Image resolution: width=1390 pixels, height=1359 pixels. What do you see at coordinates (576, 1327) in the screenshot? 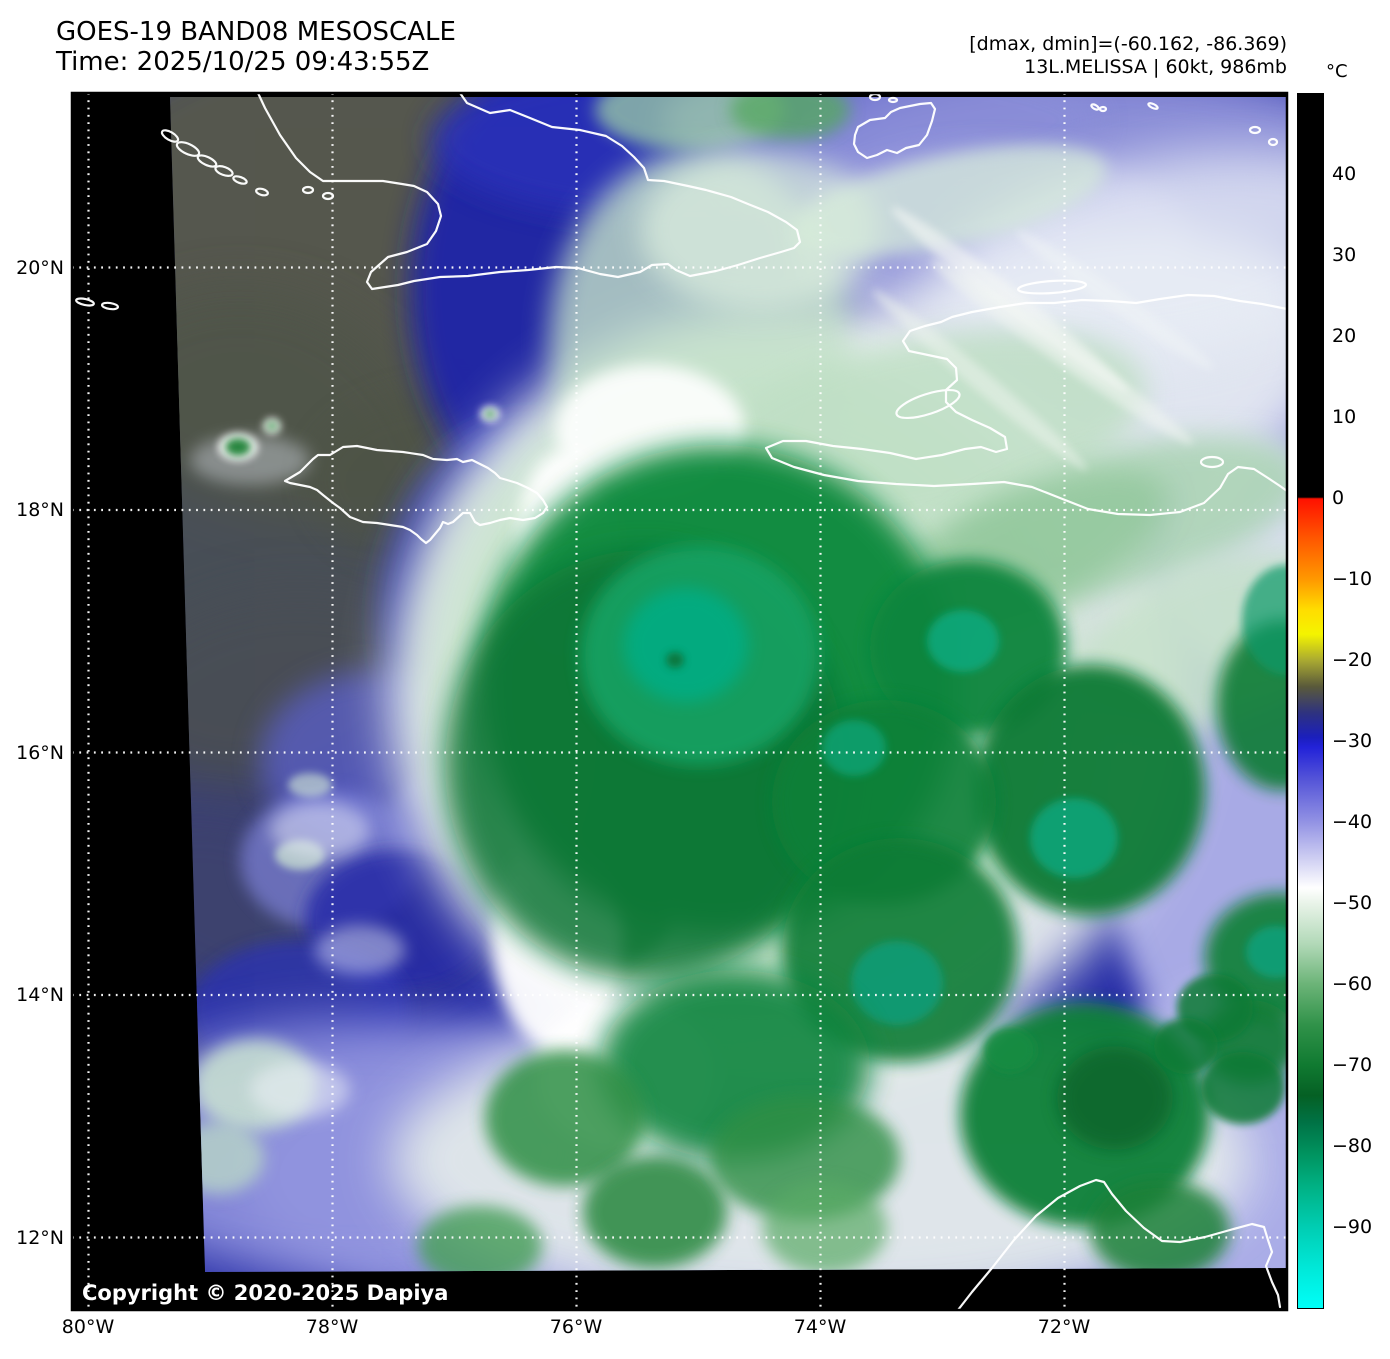
I see `lon-label-76w: 76°W` at bounding box center [576, 1327].